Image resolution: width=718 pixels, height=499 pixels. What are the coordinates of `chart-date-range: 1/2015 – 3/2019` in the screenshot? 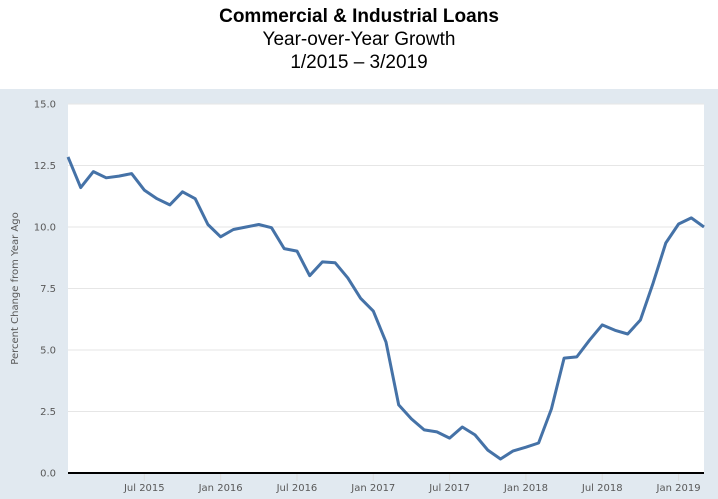 It's located at (359, 62).